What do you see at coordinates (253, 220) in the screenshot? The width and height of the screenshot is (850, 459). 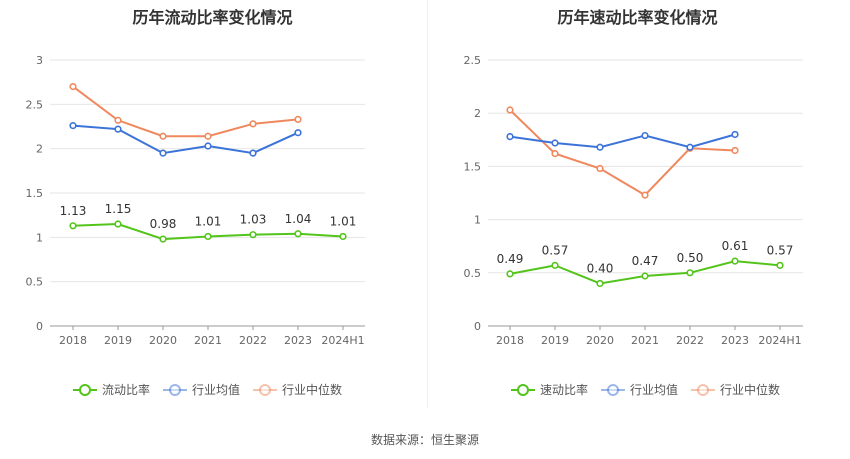 I see `data-label: 1.03` at bounding box center [253, 220].